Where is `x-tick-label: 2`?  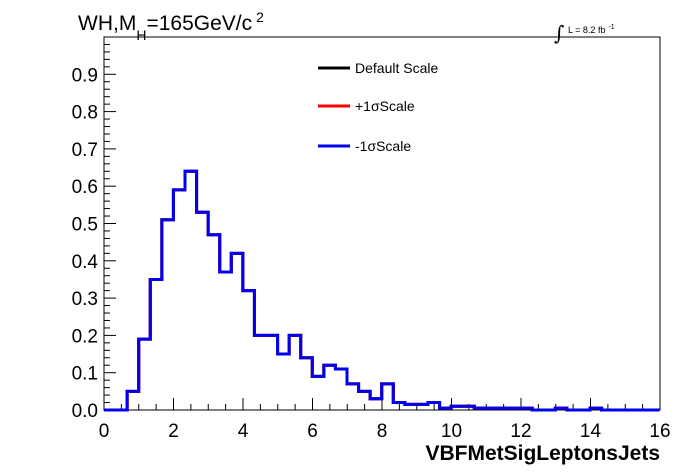 x-tick-label: 2 is located at coordinates (173, 431).